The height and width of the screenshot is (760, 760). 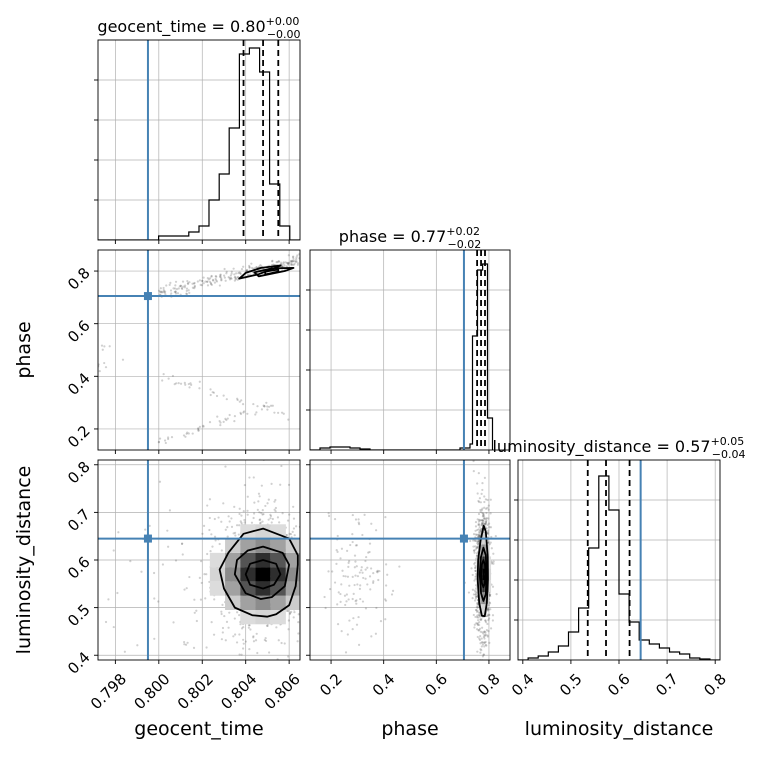 I want to click on truth-marker, so click(x=147, y=296).